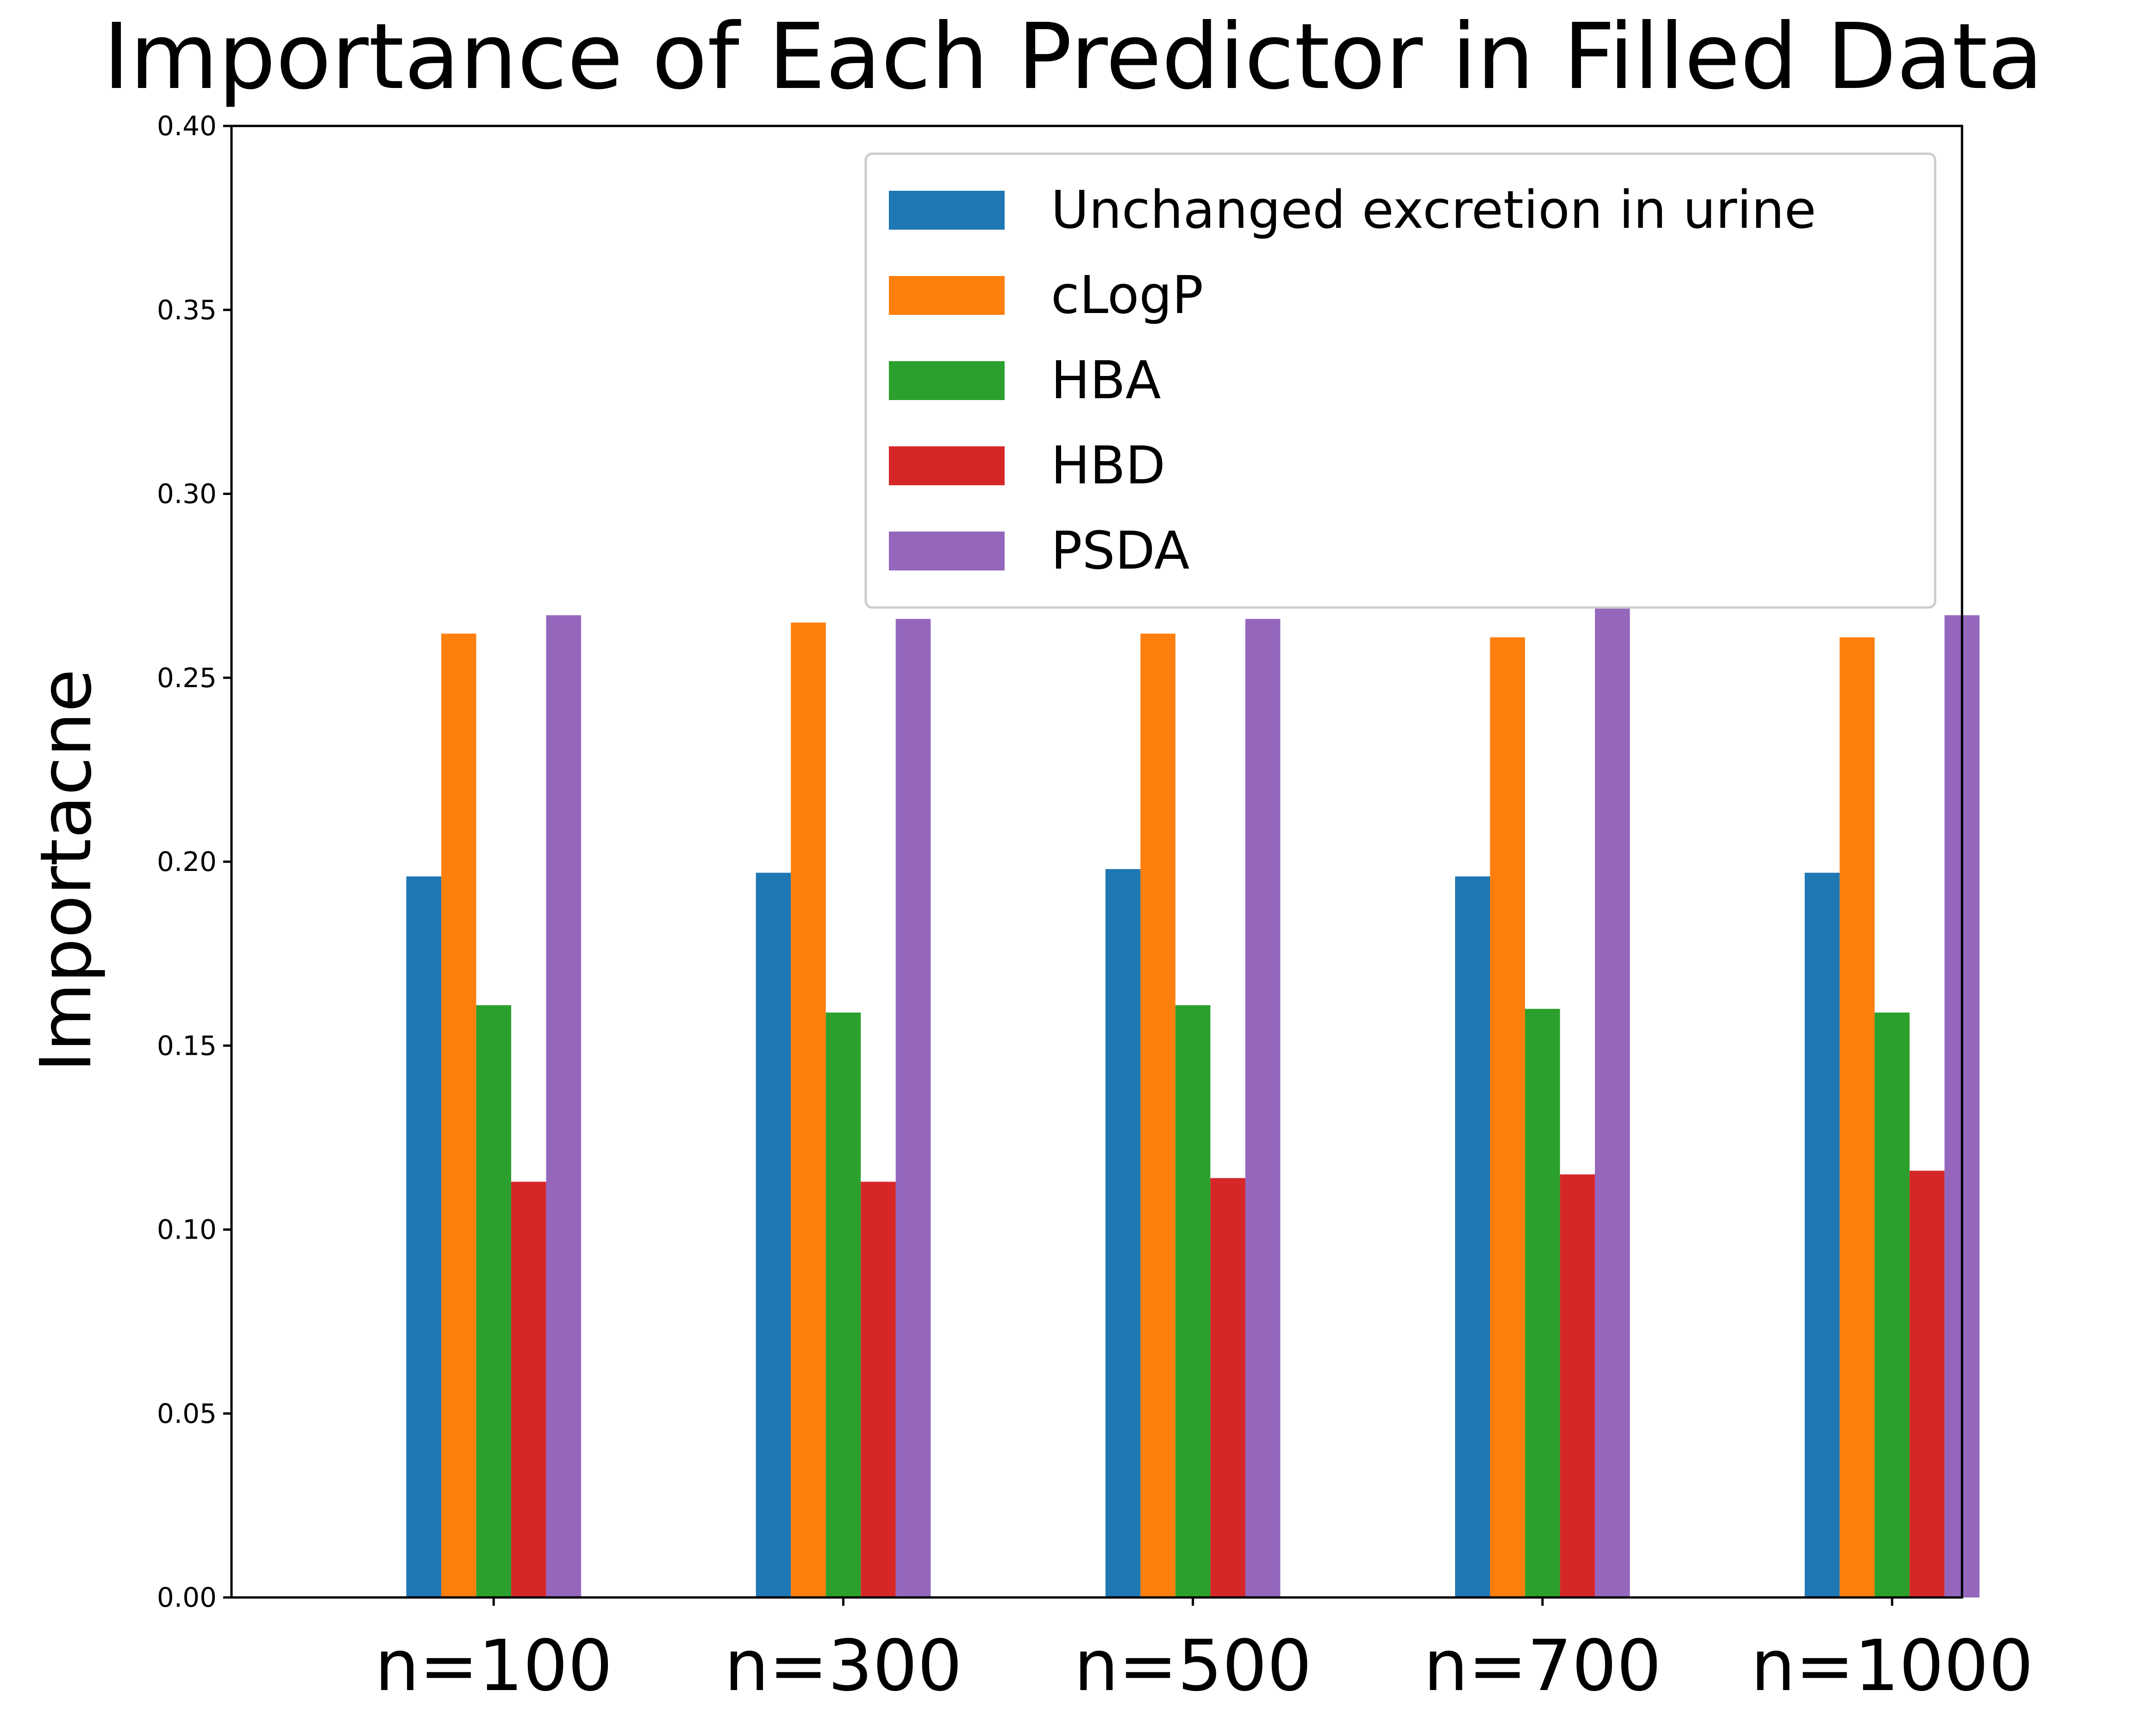 The height and width of the screenshot is (1722, 2156). Describe the element at coordinates (187, 1597) in the screenshot. I see `y-tick-label: 0.00` at that location.